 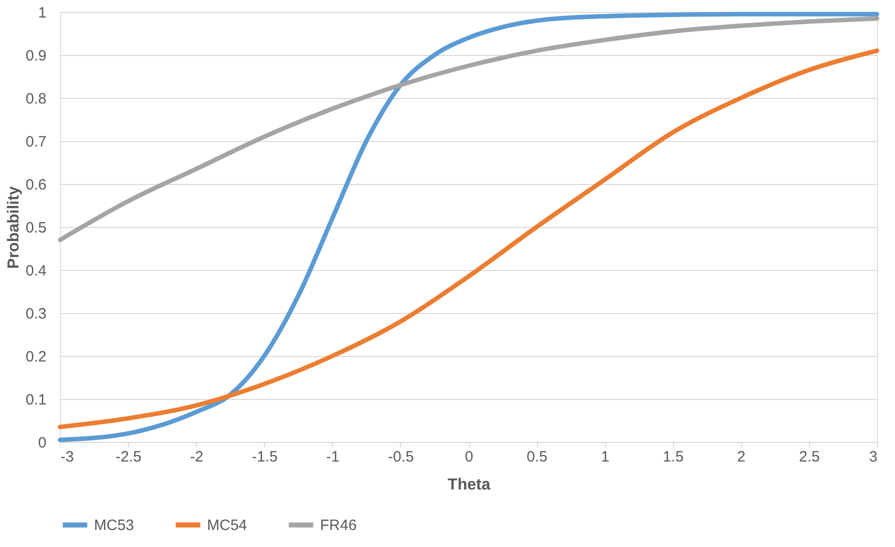 What do you see at coordinates (42, 13) in the screenshot?
I see `y-tick-label: 1` at bounding box center [42, 13].